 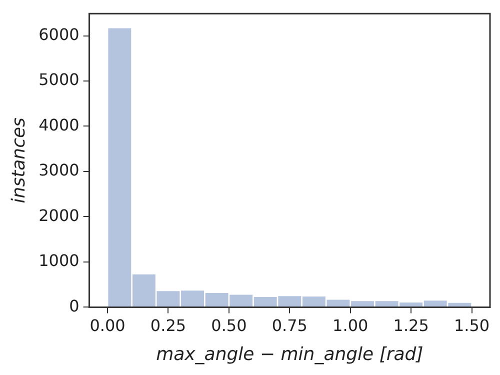 I want to click on x-tick-label: 1.50, so click(x=472, y=325).